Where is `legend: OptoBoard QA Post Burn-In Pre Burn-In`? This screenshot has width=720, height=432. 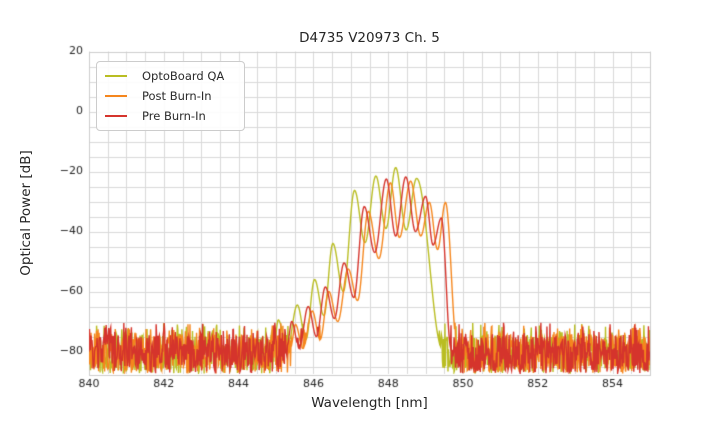
legend: OptoBoard QA Post Burn-In Pre Burn-In is located at coordinates (170, 96).